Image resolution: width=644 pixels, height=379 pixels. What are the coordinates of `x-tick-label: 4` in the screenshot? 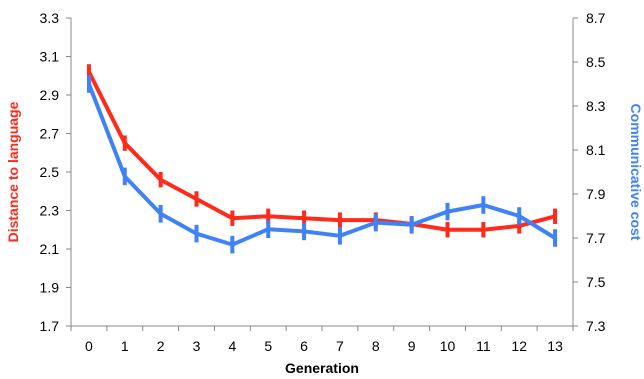 It's located at (232, 346).